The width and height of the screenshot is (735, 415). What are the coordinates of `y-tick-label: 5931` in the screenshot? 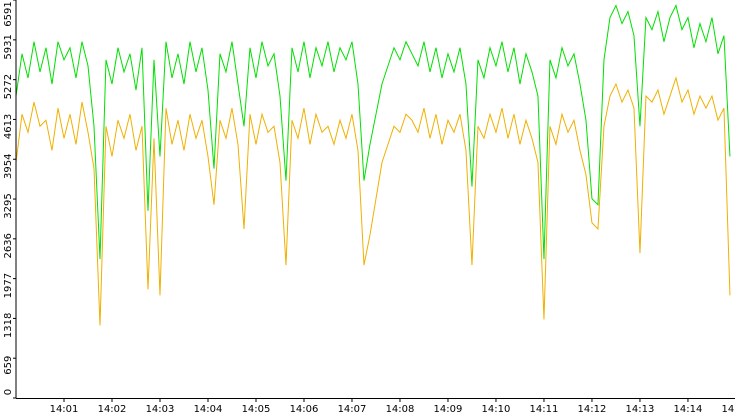 It's located at (8, 46).